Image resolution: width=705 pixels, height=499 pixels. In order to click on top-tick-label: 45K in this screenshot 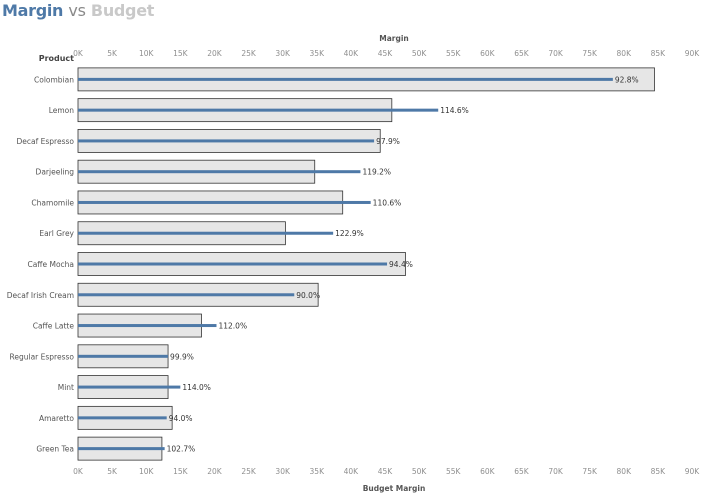, I will do `click(386, 53)`.